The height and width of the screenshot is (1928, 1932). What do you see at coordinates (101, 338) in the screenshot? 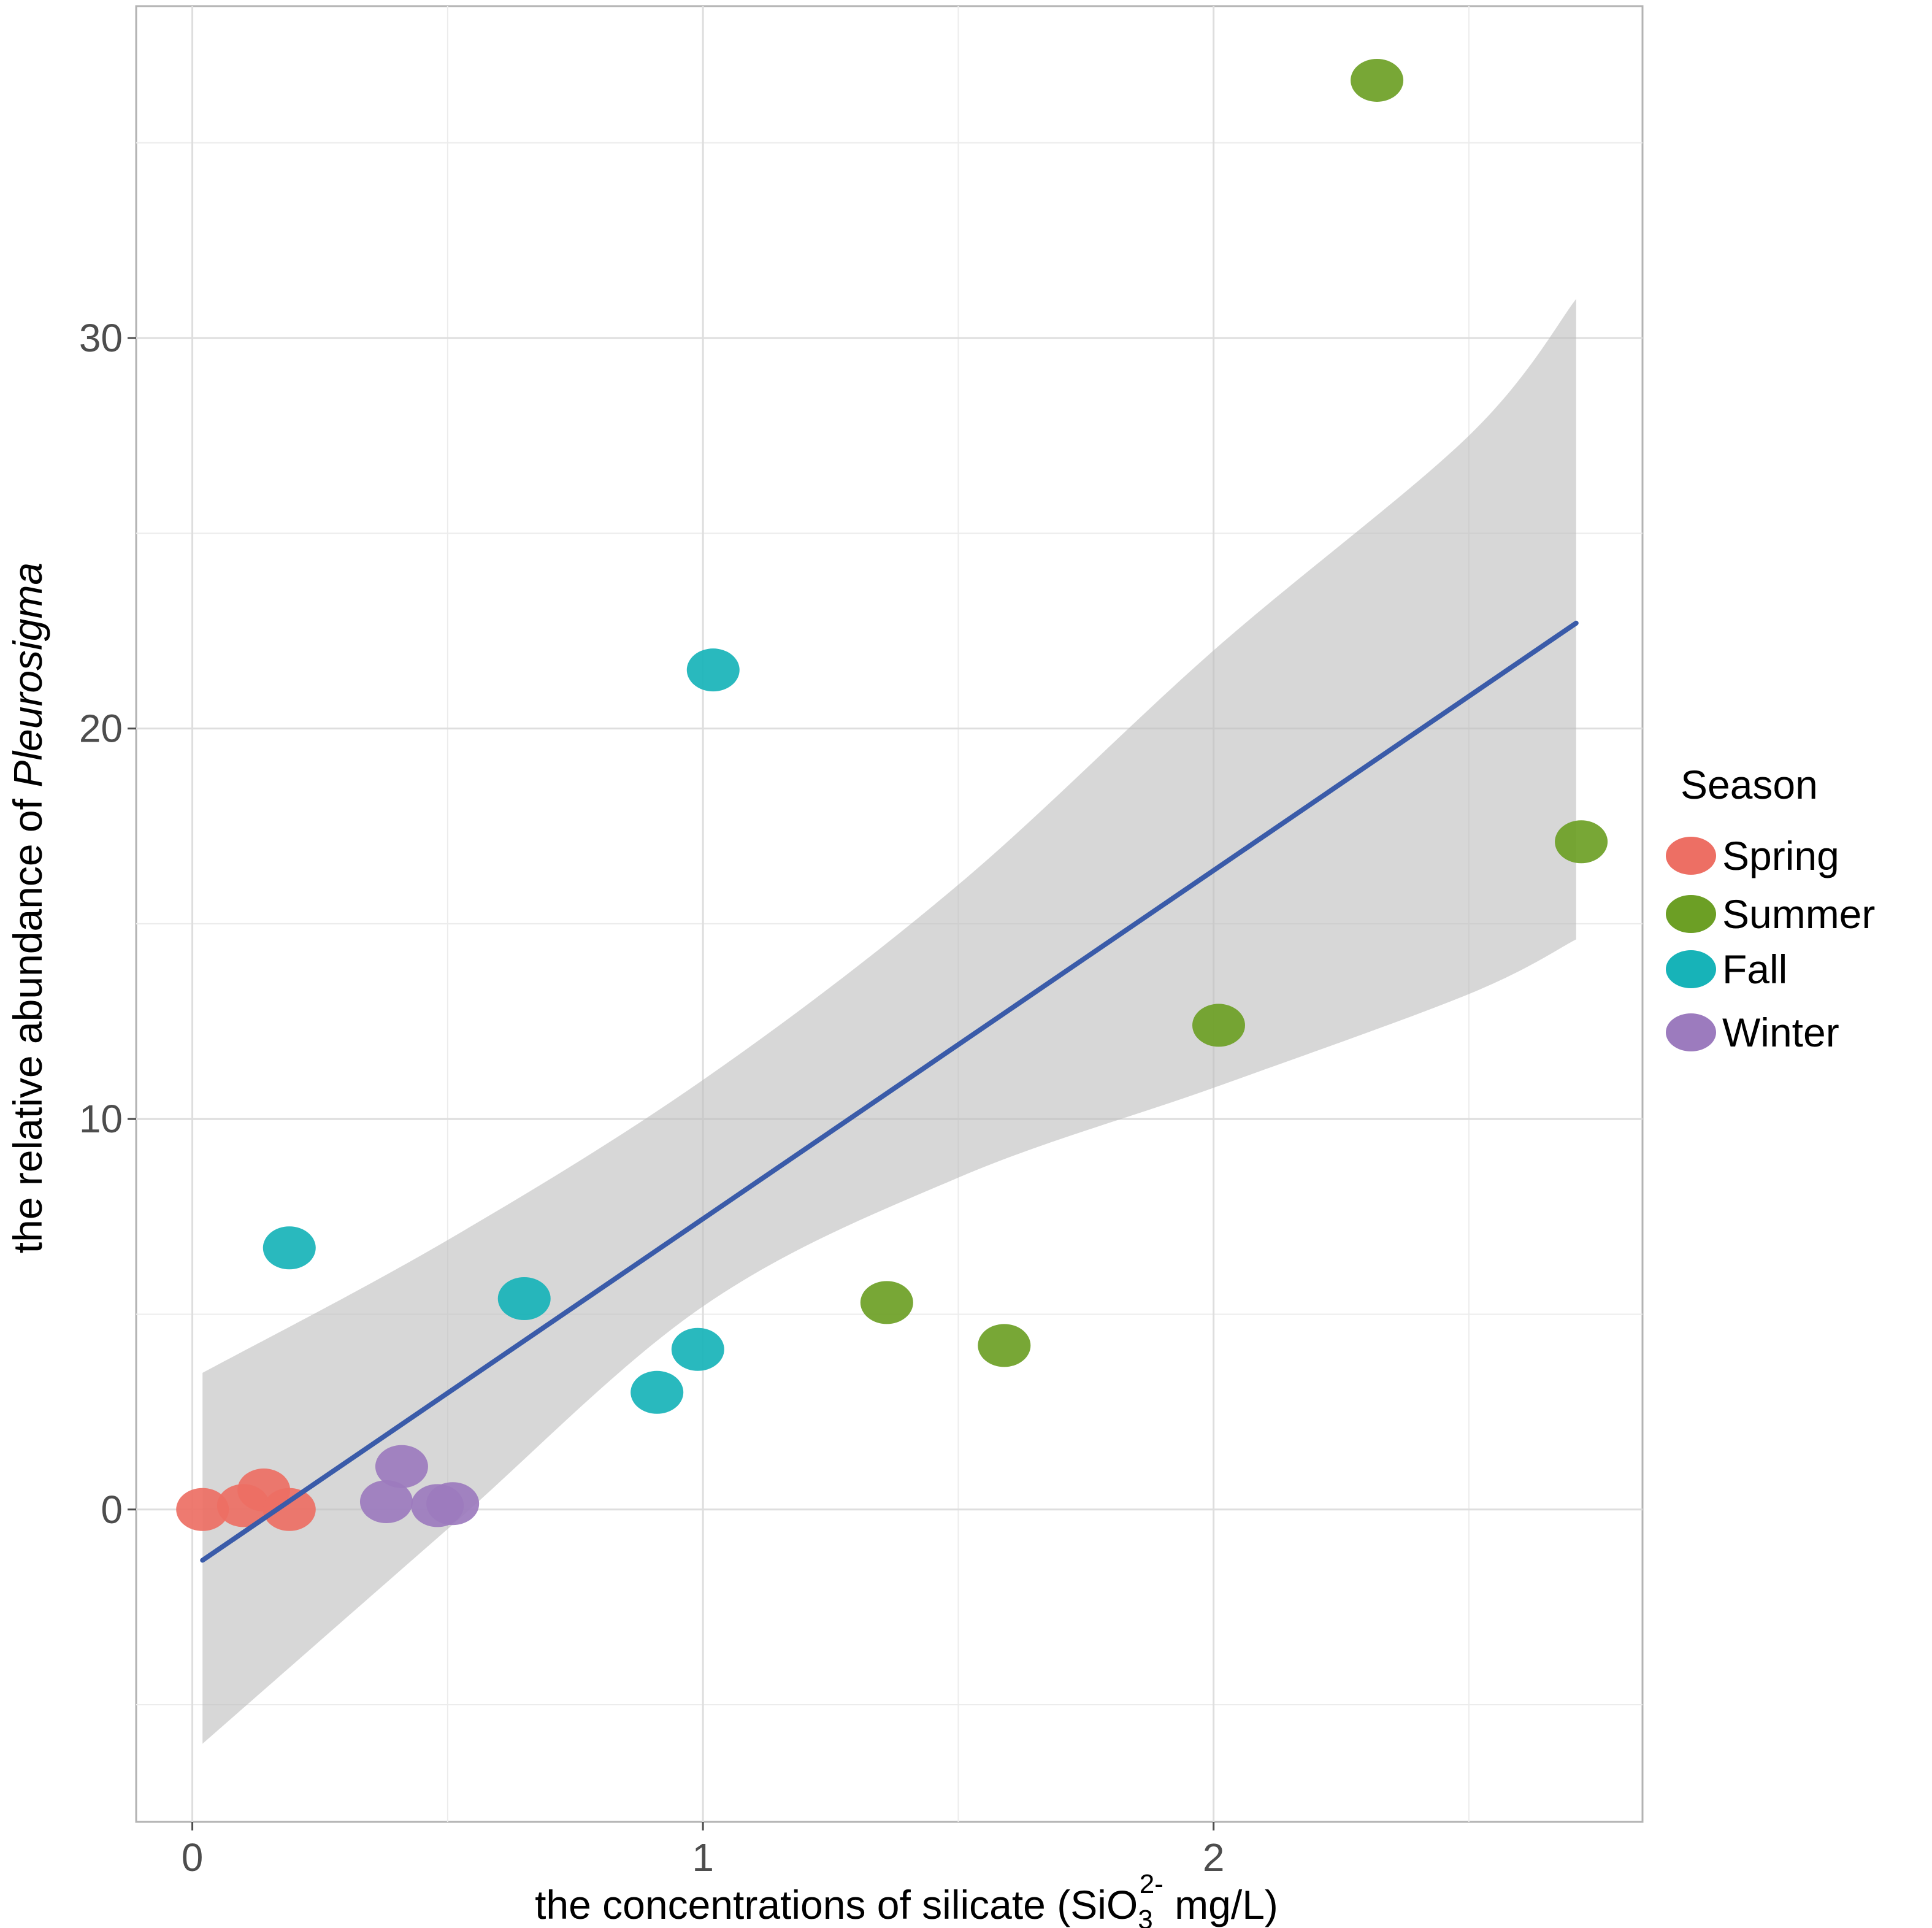
I see `y-tick-label: 30` at bounding box center [101, 338].